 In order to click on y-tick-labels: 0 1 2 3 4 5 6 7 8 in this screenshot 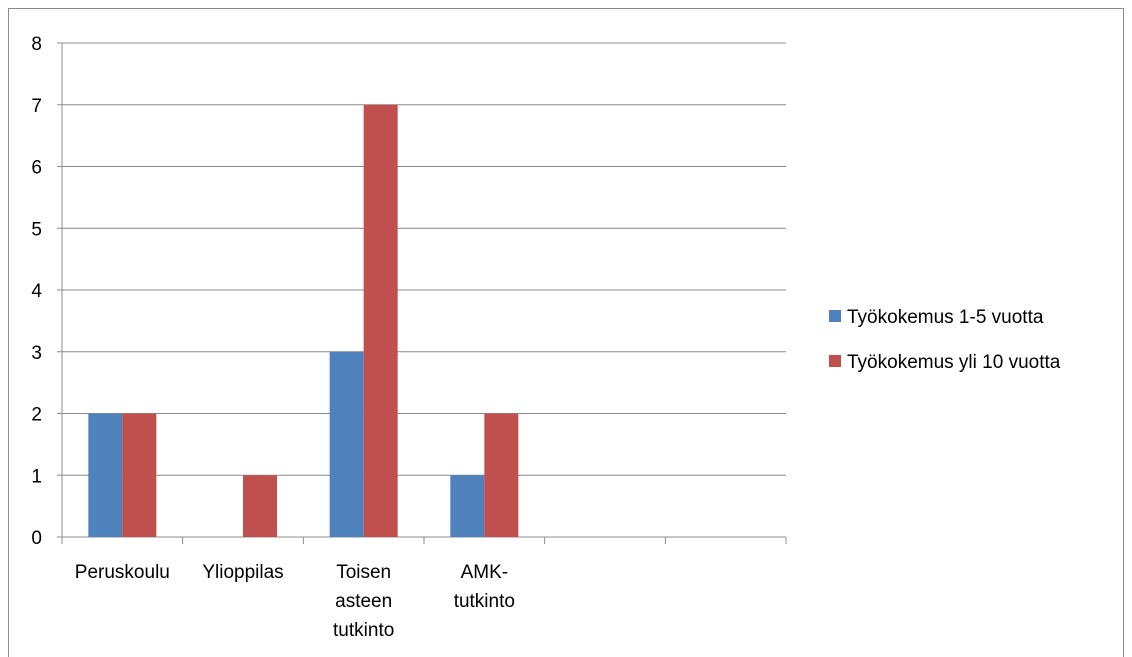, I will do `click(36, 291)`.